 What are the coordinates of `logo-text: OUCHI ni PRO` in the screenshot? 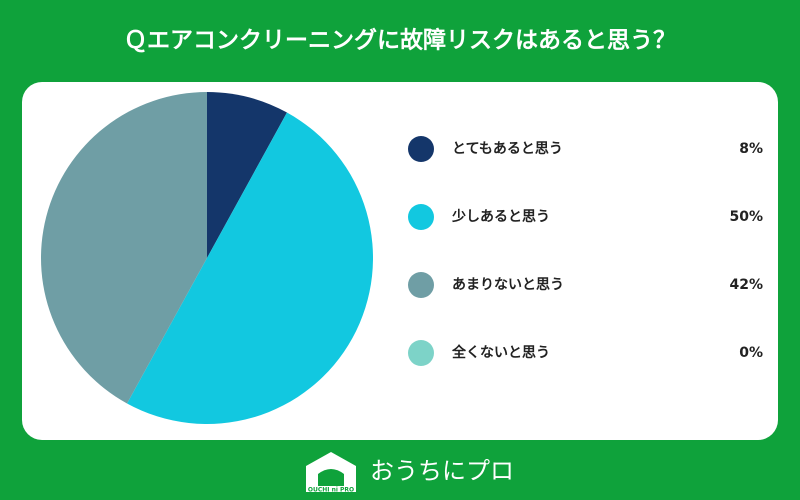 It's located at (331, 490).